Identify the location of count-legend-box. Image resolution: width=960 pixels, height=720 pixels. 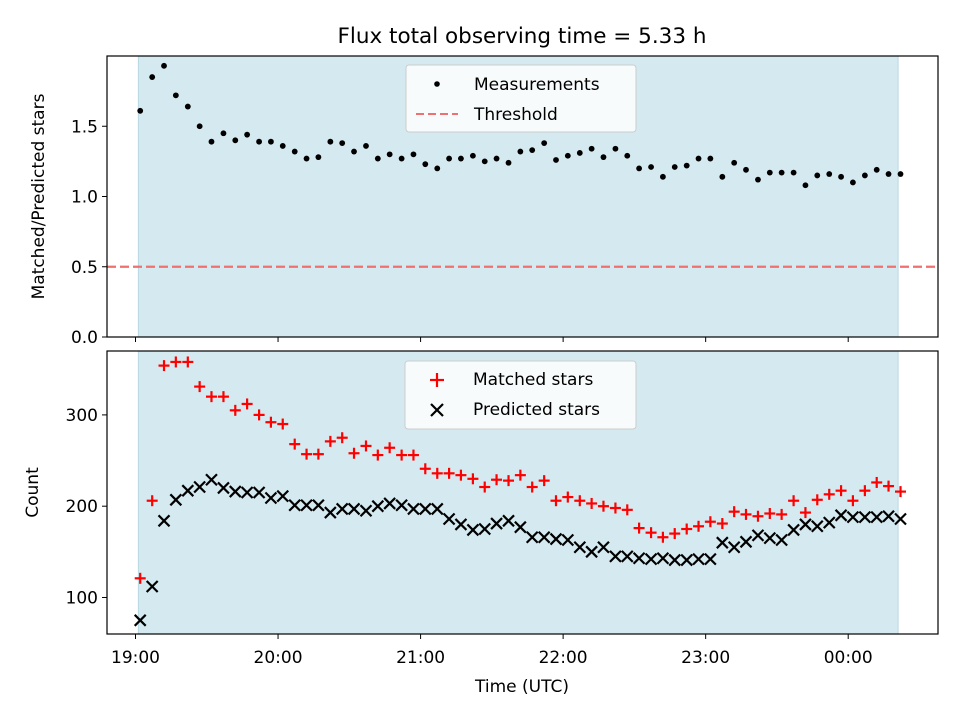
(520, 395).